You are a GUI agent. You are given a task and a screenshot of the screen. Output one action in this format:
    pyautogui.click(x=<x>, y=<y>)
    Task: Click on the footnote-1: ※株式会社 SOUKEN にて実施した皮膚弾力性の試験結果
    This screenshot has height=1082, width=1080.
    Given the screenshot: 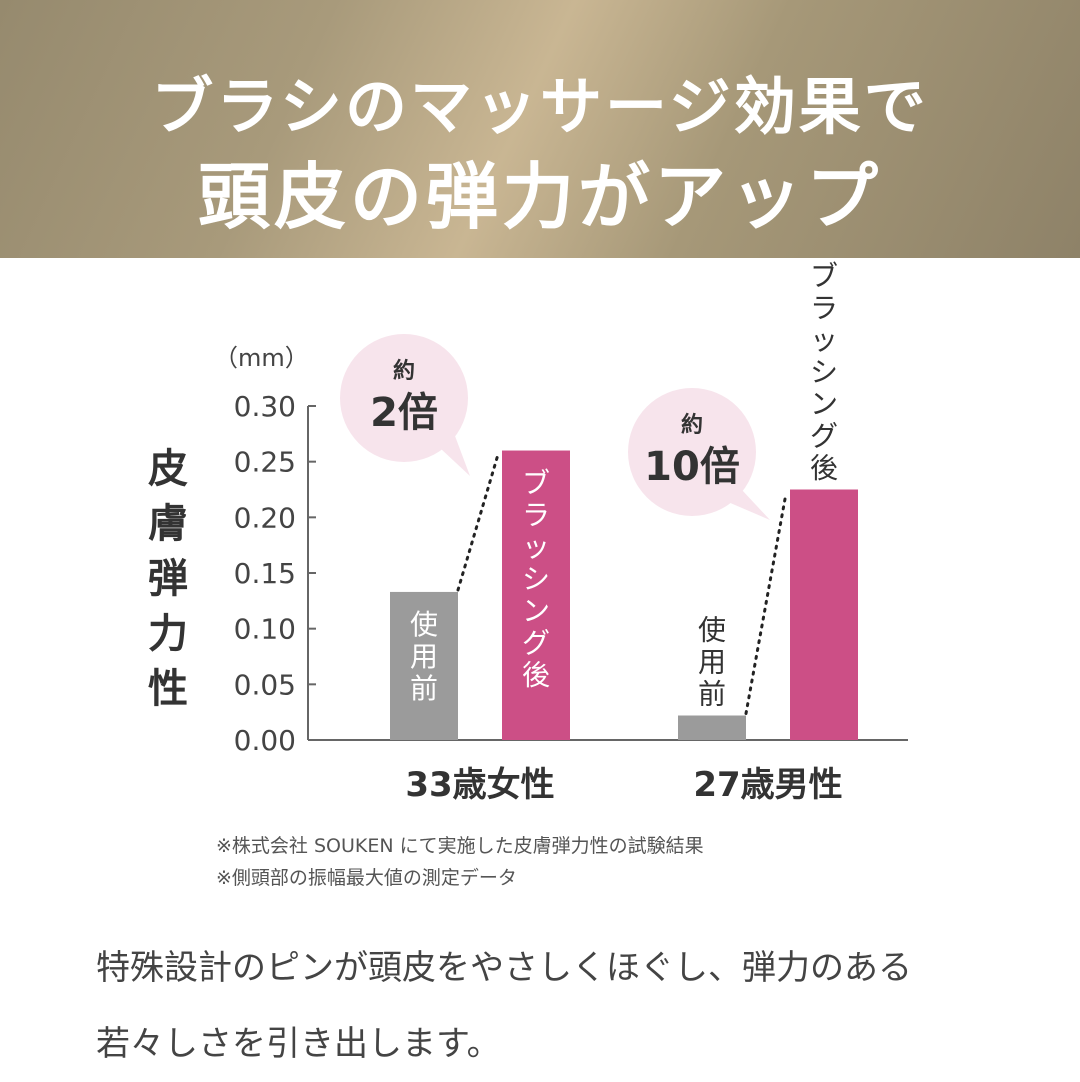 What is the action you would take?
    pyautogui.click(x=460, y=846)
    